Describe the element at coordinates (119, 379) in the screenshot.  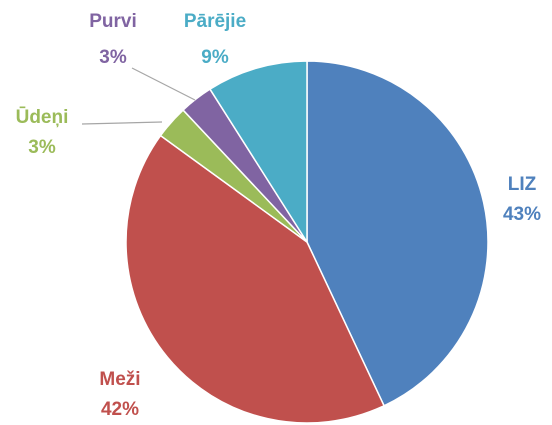
I see `category-label: Meži` at that location.